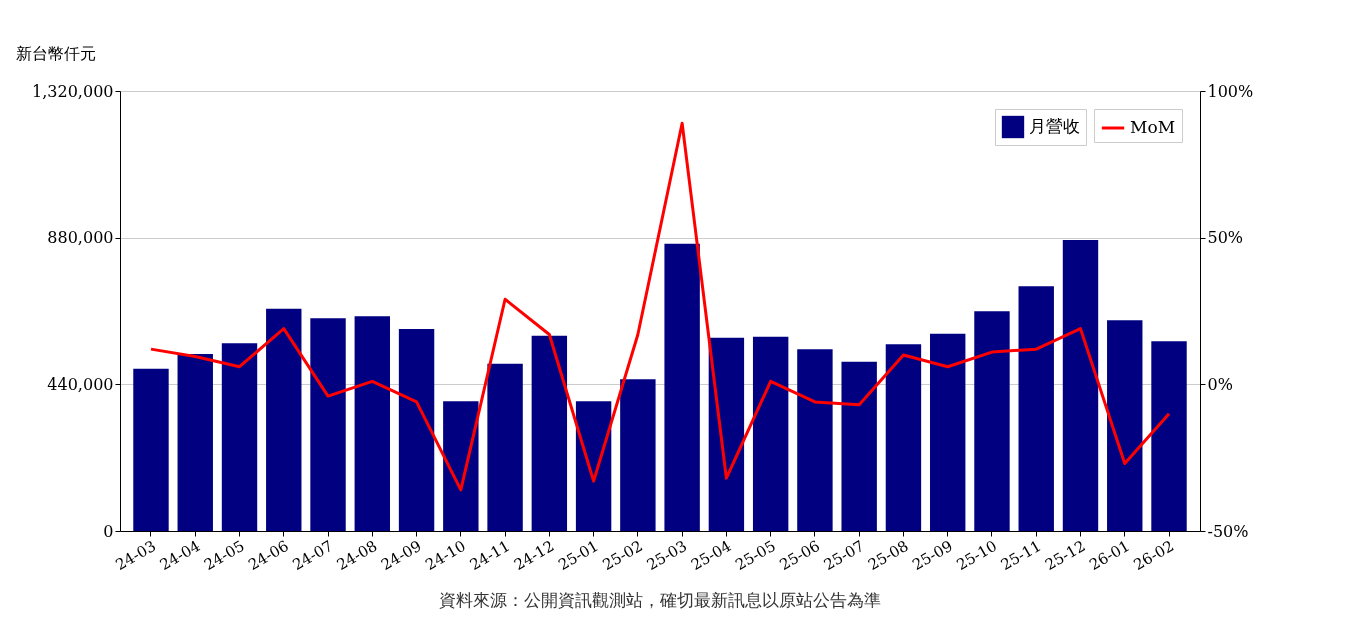  I want to click on y2-tick-label: 0%, so click(1220, 384).